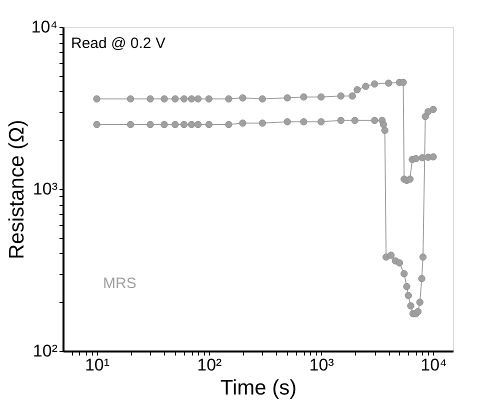 The height and width of the screenshot is (419, 480). What do you see at coordinates (97, 365) in the screenshot?
I see `x-tick-label: 10¹` at bounding box center [97, 365].